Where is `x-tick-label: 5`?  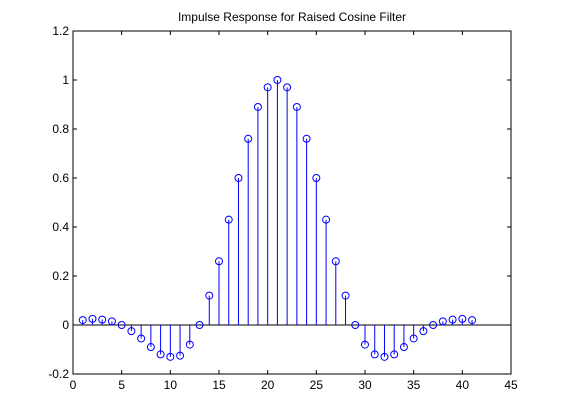 x-tick-label: 5 is located at coordinates (121, 385).